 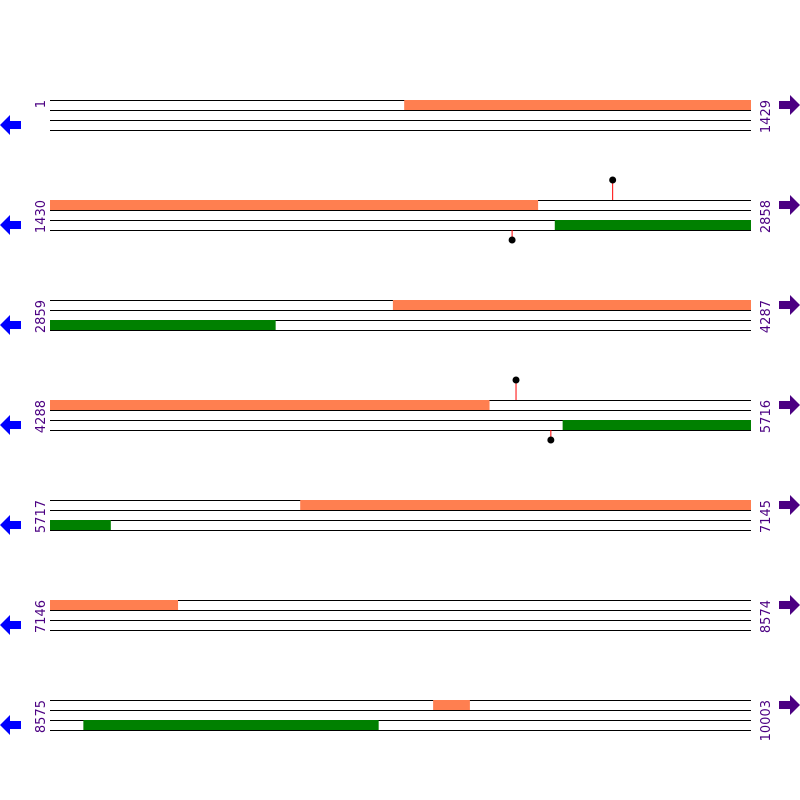 What do you see at coordinates (41, 516) in the screenshot?
I see `start-position-label: 5717` at bounding box center [41, 516].